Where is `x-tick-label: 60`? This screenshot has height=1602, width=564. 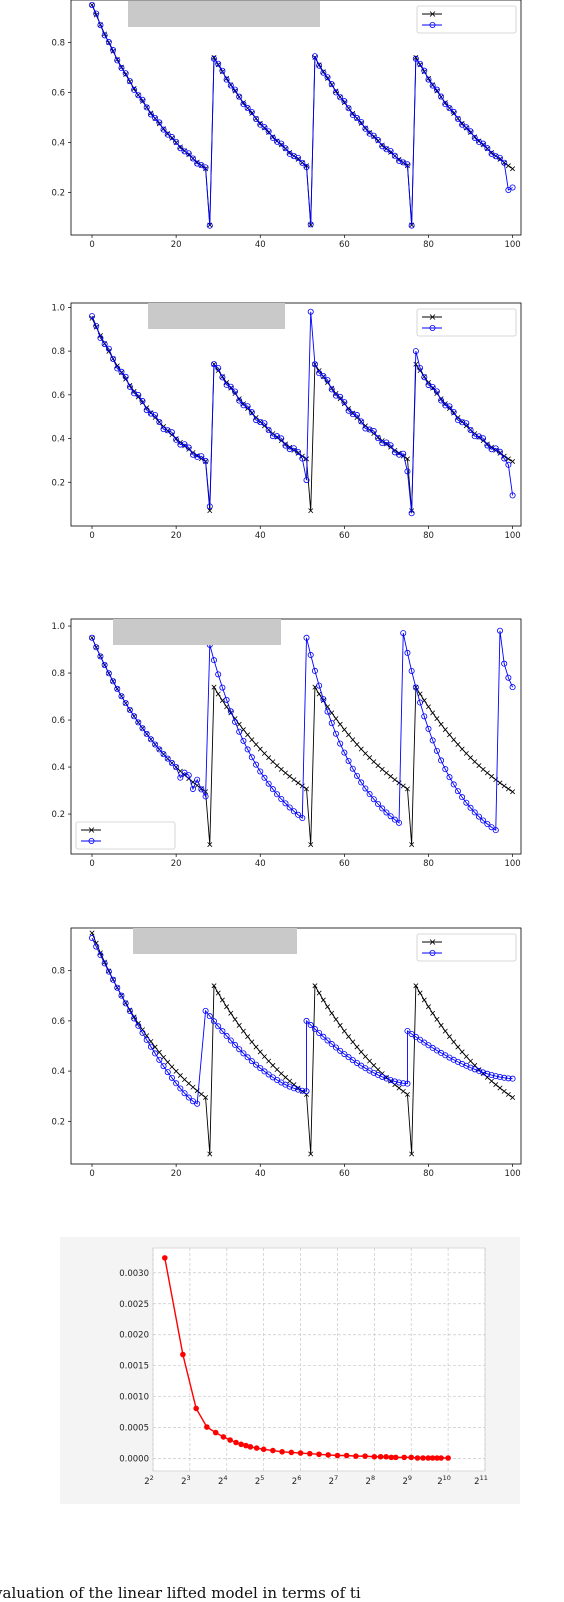 x-tick-label: 60 is located at coordinates (344, 245).